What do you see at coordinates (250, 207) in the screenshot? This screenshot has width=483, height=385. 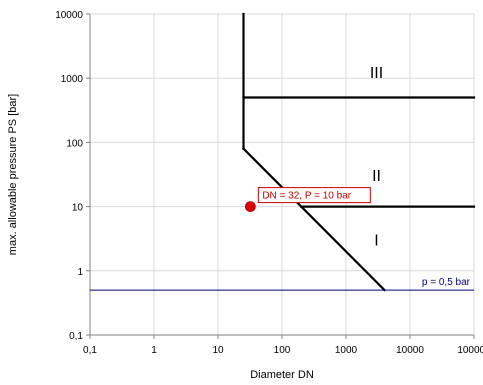 I see `highlight-point` at bounding box center [250, 207].